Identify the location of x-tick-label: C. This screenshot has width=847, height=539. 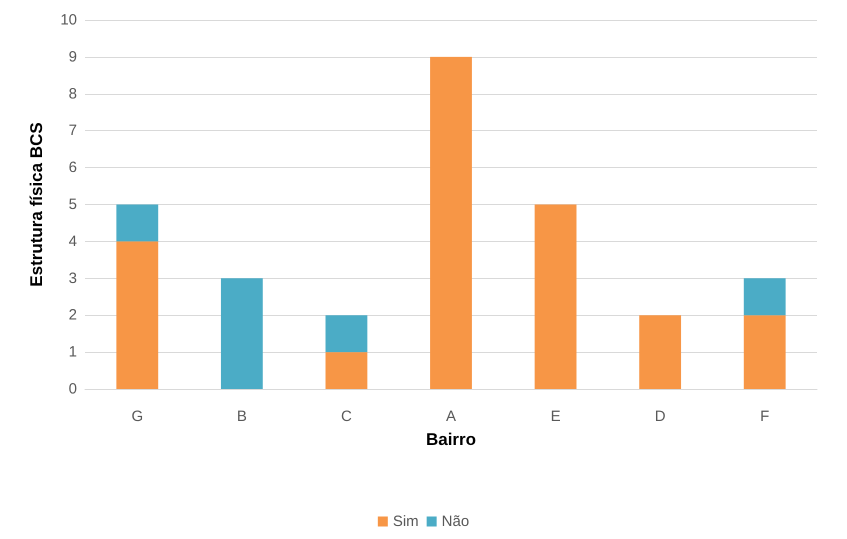
(346, 416).